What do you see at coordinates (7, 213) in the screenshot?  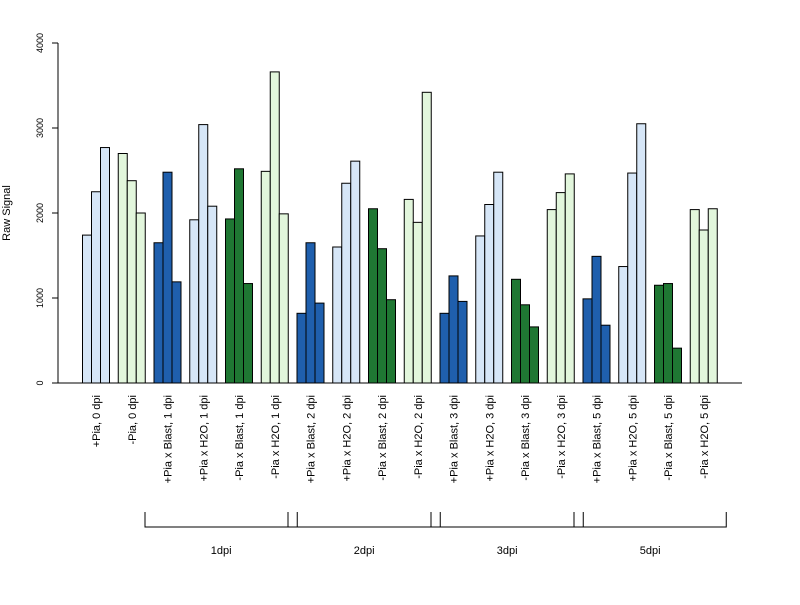 I see `y-axis-title: Raw Signal` at bounding box center [7, 213].